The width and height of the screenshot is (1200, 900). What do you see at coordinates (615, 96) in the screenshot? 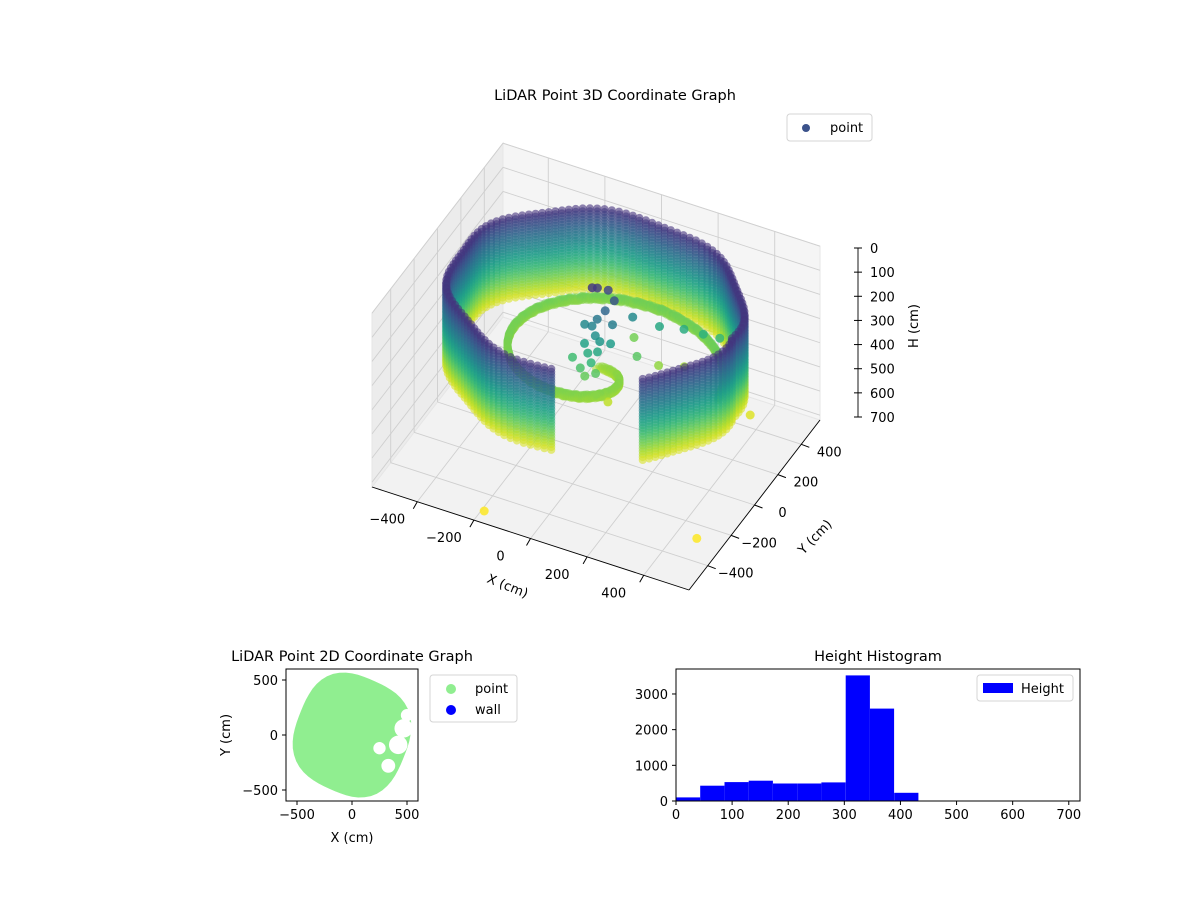
I see `chart-3d-title: LiDAR Point 3D Coordinate Graph` at bounding box center [615, 96].